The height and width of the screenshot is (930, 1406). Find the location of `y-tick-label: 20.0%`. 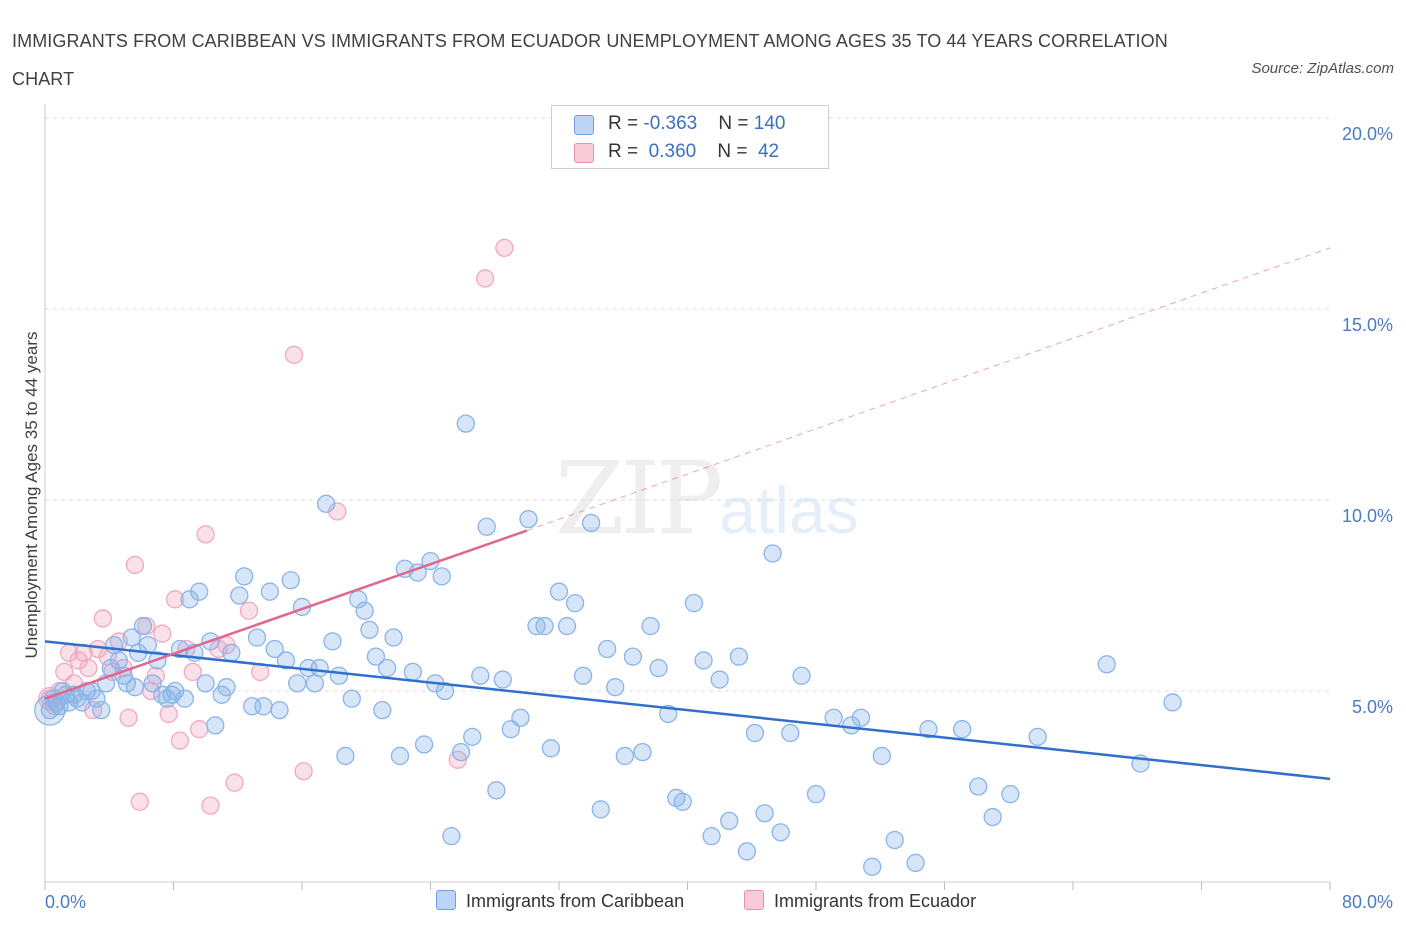

y-tick-label: 20.0% is located at coordinates (1367, 134).